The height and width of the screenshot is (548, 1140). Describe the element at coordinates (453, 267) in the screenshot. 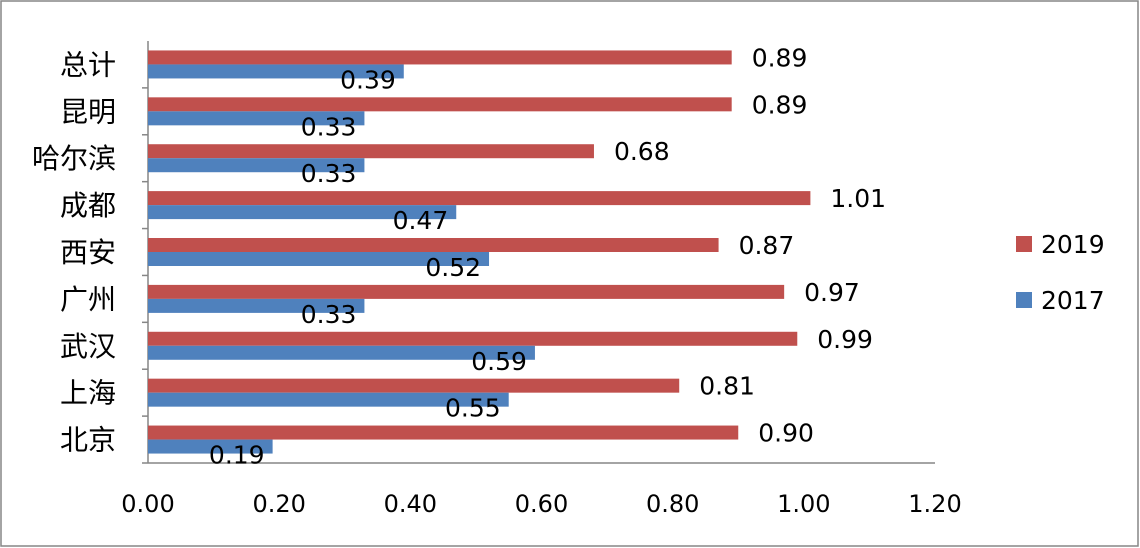

I see `data-label-2017: 0.52` at that location.